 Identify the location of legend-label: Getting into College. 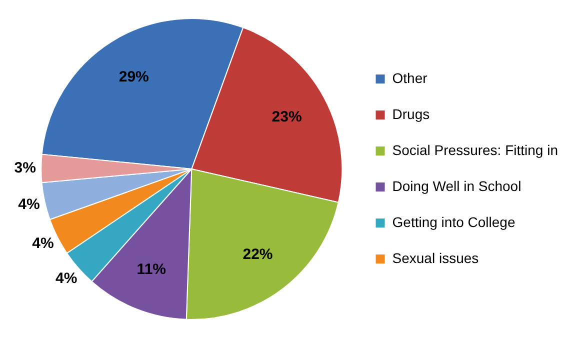
(454, 222).